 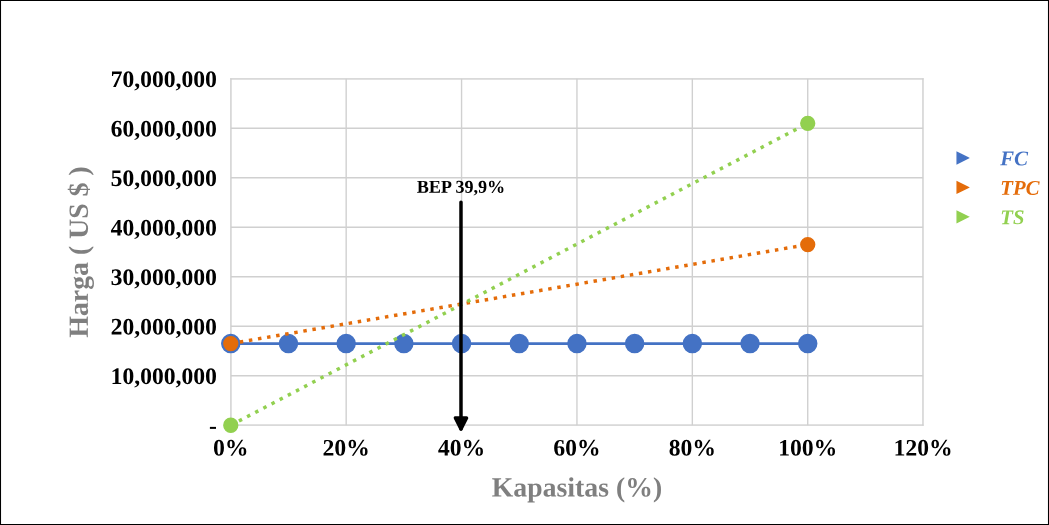 I want to click on legend-label: FC, so click(x=1014, y=158).